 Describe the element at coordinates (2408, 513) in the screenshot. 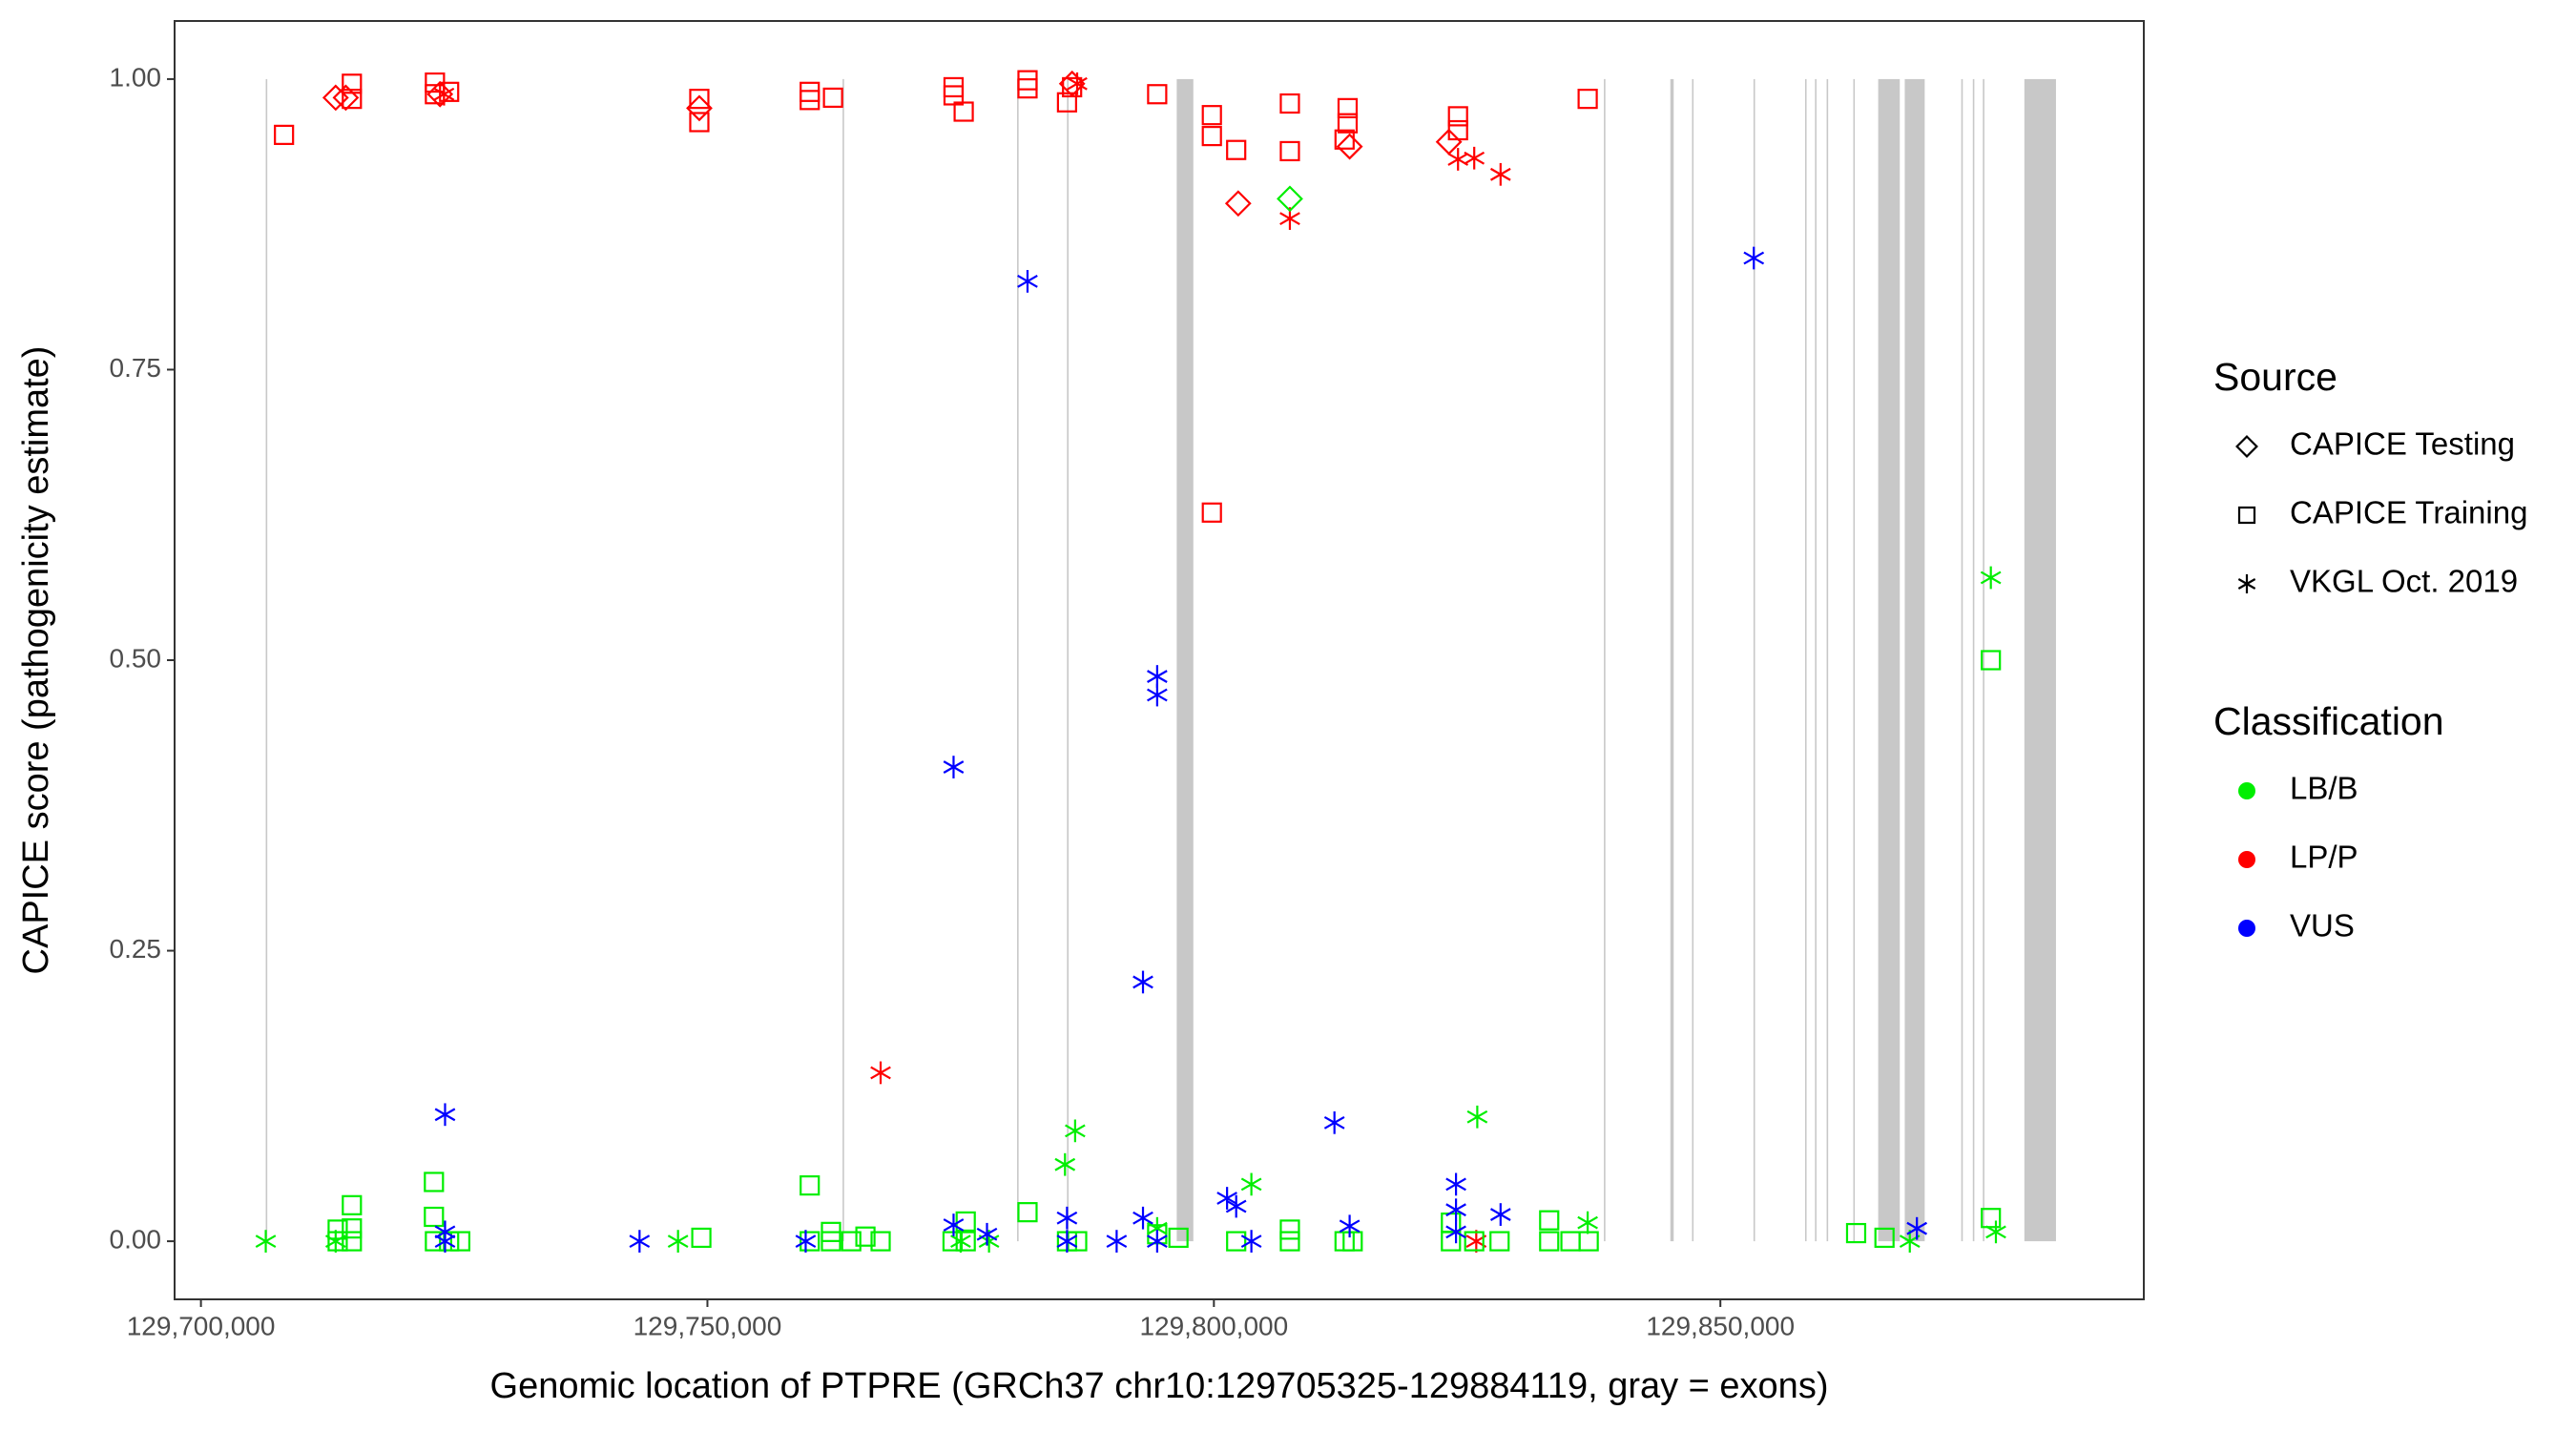

I see `legend-label: CAPICE Training` at that location.